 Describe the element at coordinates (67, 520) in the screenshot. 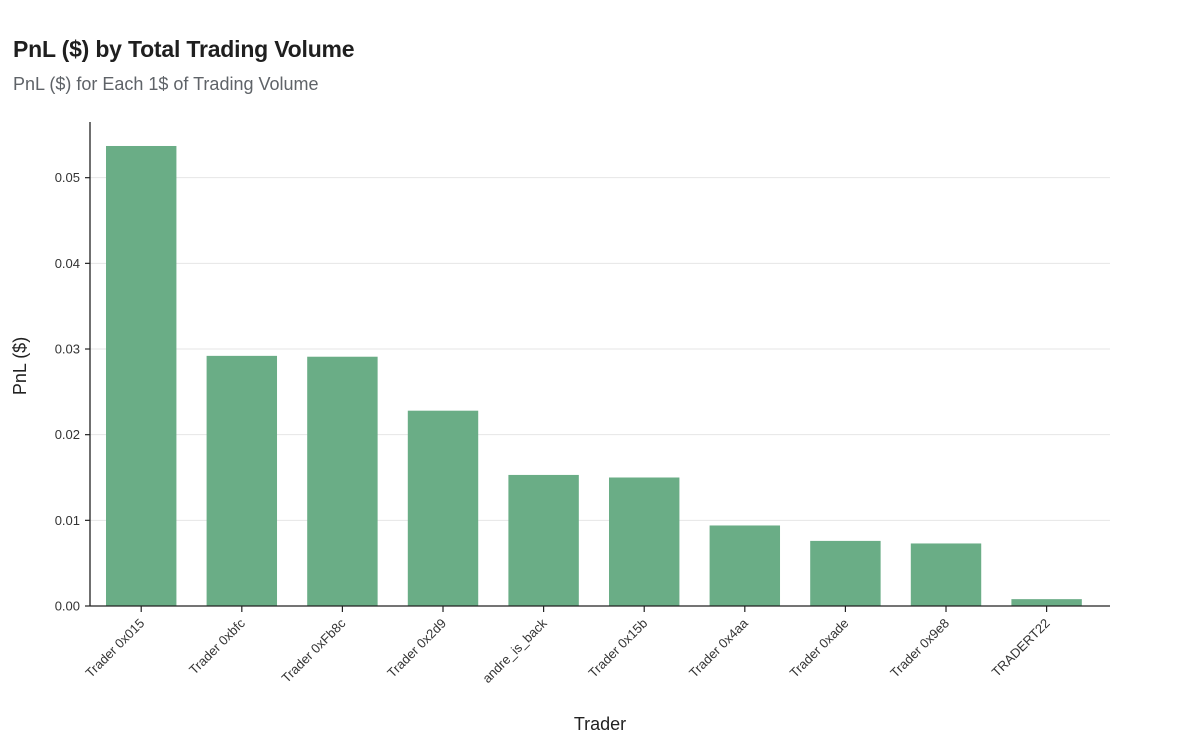

I see `y-tick-label: 0.01` at that location.